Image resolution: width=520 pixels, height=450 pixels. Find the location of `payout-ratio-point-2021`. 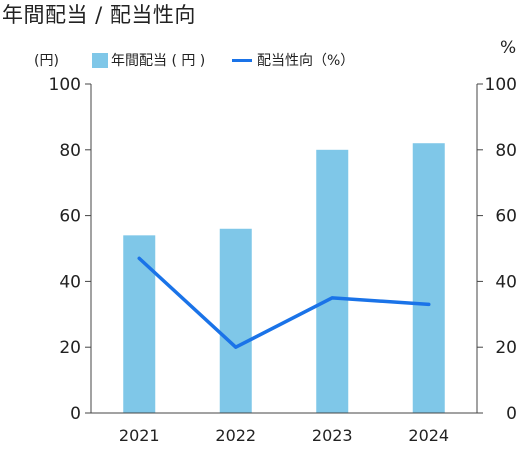

payout-ratio-point-2021 is located at coordinates (139, 258).